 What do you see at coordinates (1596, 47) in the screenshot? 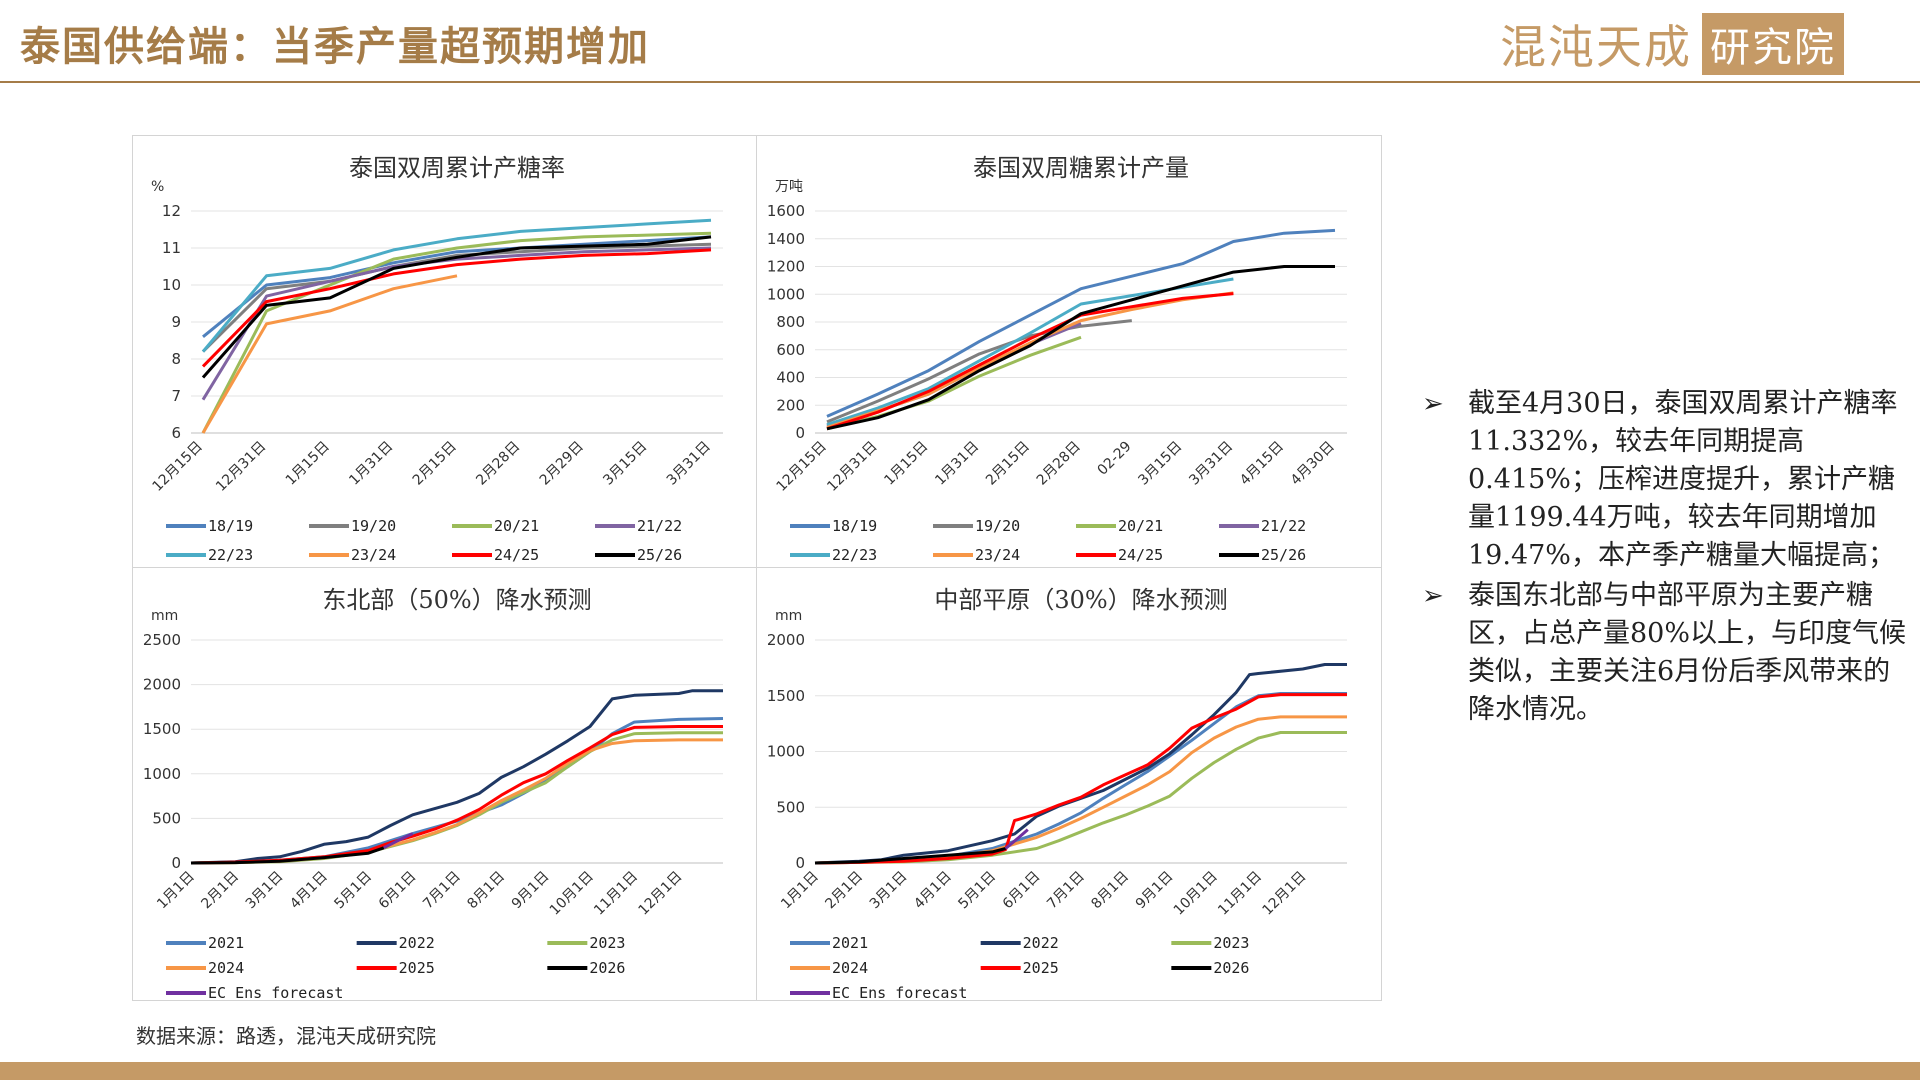
I see `logo-text: 混沌天成` at bounding box center [1596, 47].